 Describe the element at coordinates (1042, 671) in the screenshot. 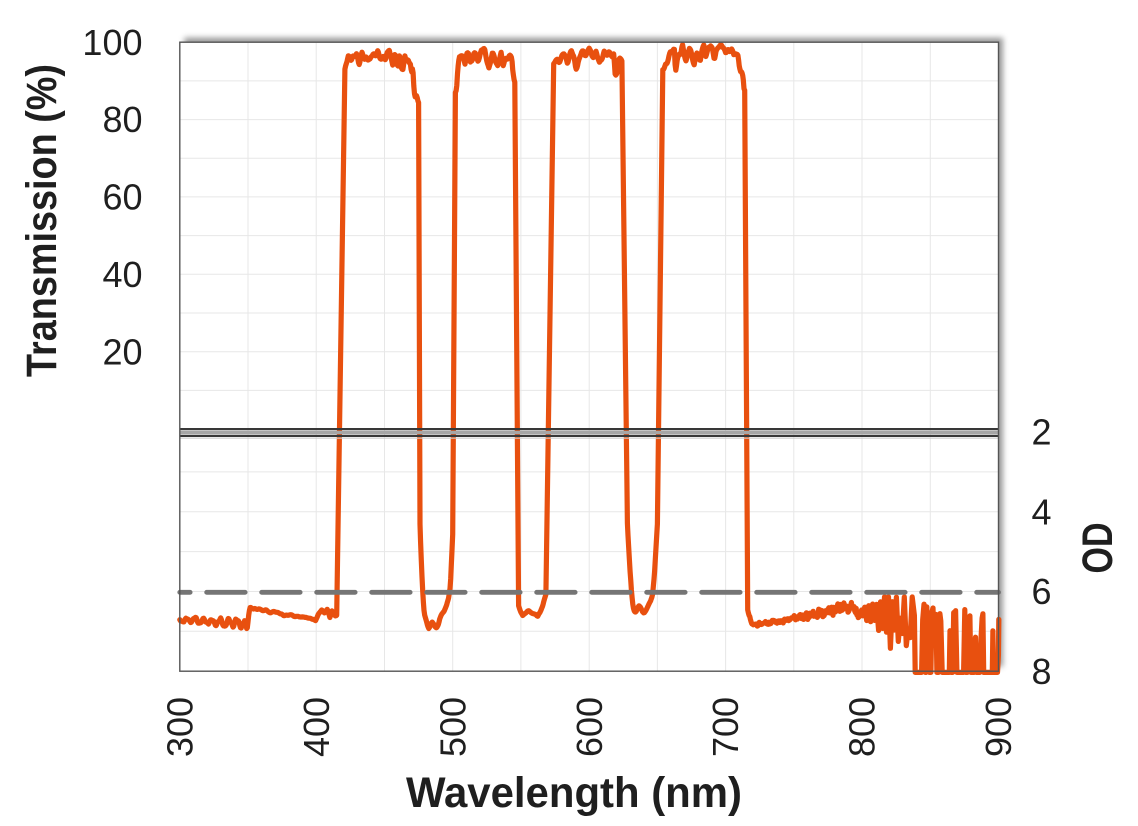

I see `svg-text: 8` at that location.